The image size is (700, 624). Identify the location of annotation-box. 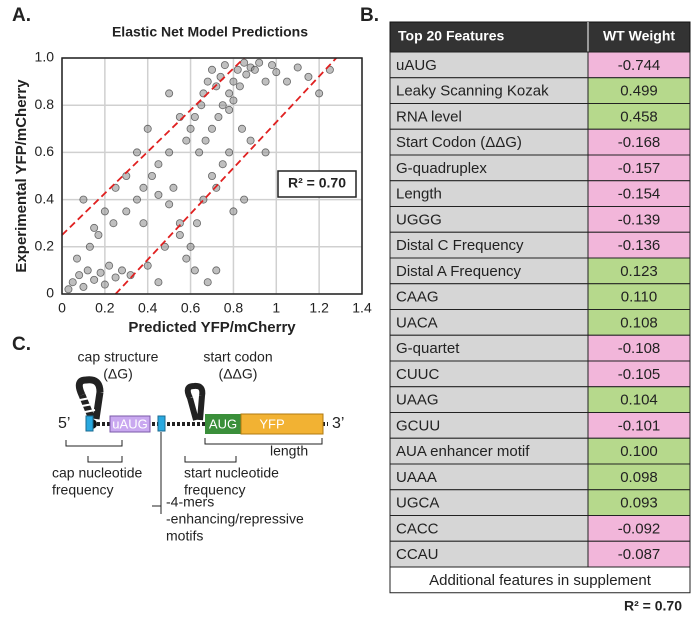
(317, 184).